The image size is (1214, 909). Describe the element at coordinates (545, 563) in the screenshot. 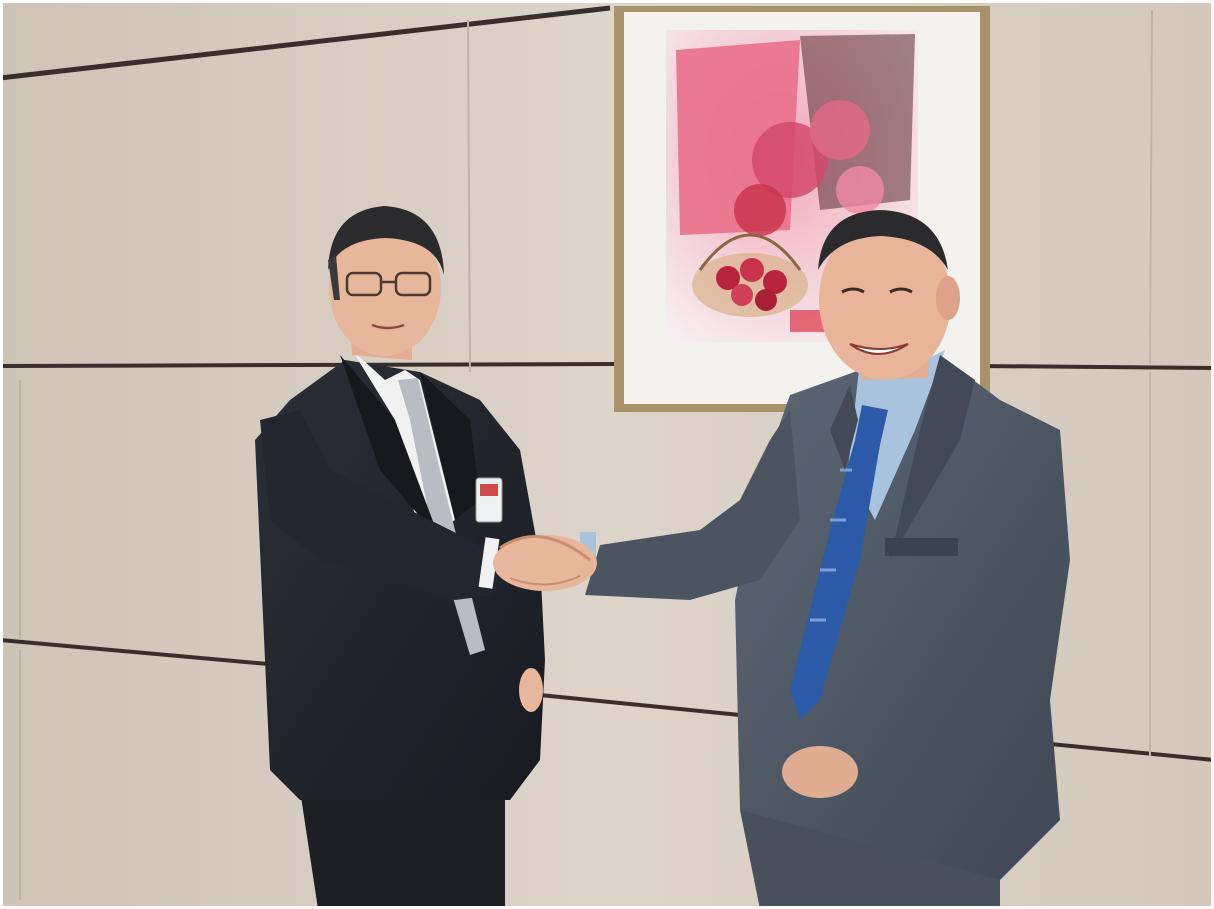

I see `handshake` at that location.